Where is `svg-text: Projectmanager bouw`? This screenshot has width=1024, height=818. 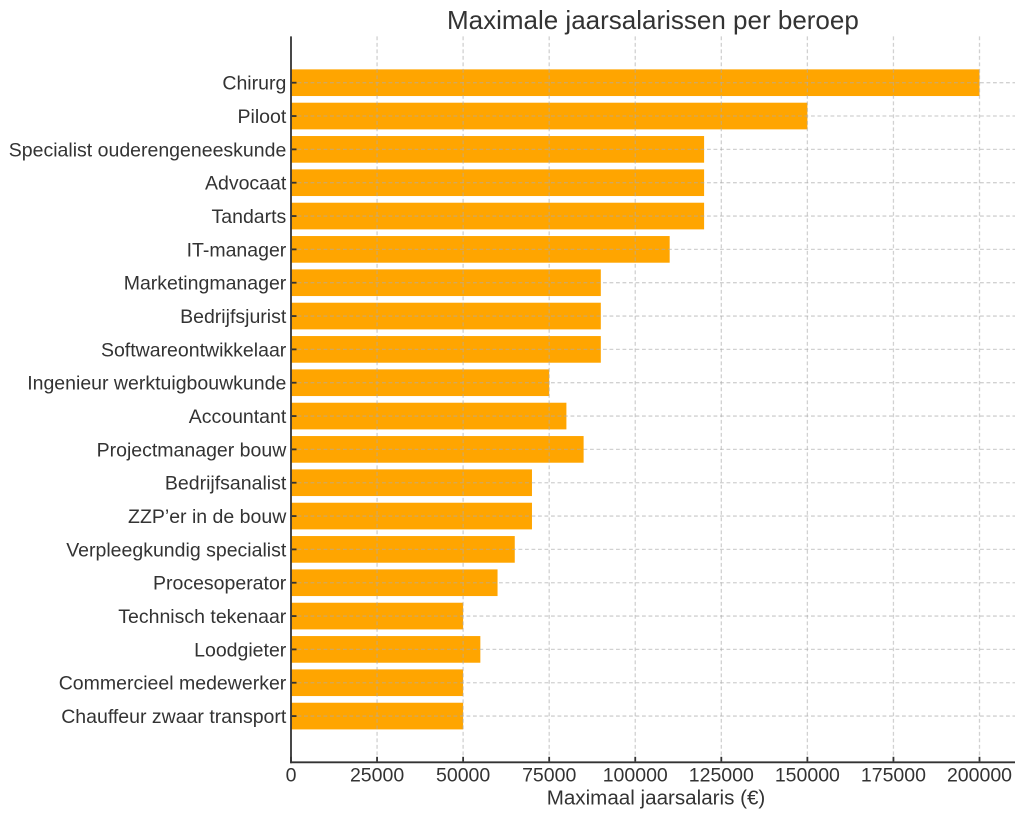
svg-text: Projectmanager bouw is located at coordinates (192, 450).